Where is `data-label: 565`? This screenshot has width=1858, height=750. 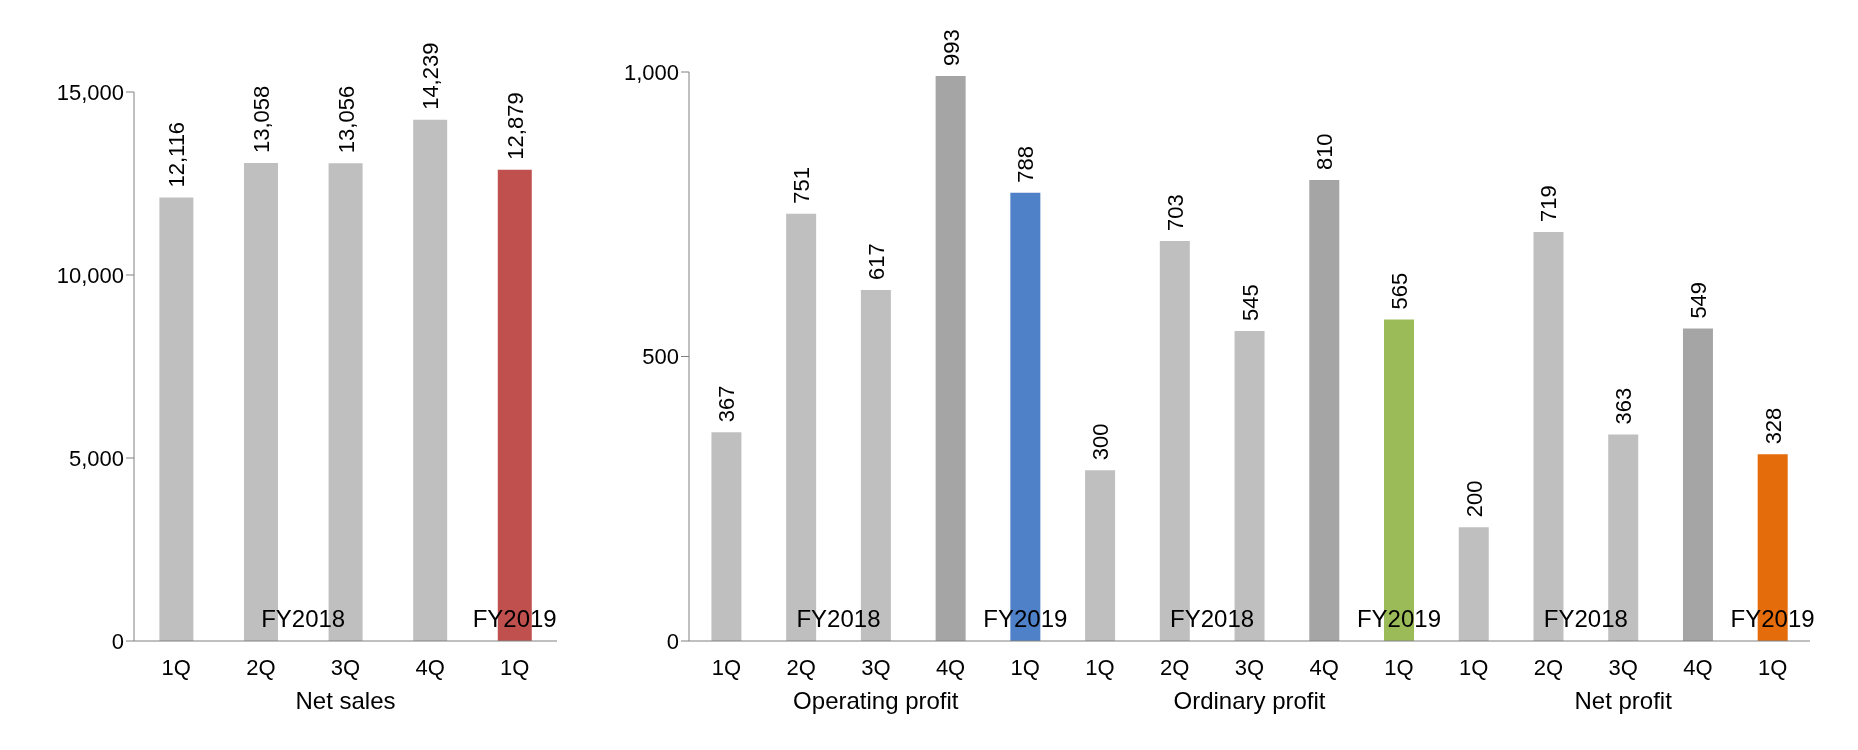
data-label: 565 is located at coordinates (1400, 291).